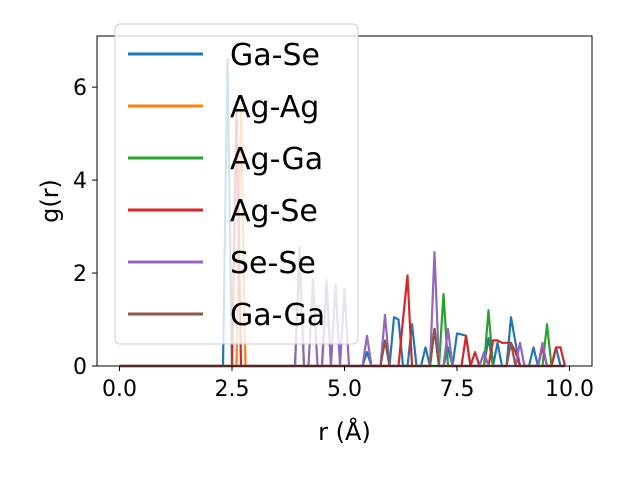 The image size is (640, 480). Describe the element at coordinates (274, 211) in the screenshot. I see `legend-label-ag-se: Ag-Se` at that location.